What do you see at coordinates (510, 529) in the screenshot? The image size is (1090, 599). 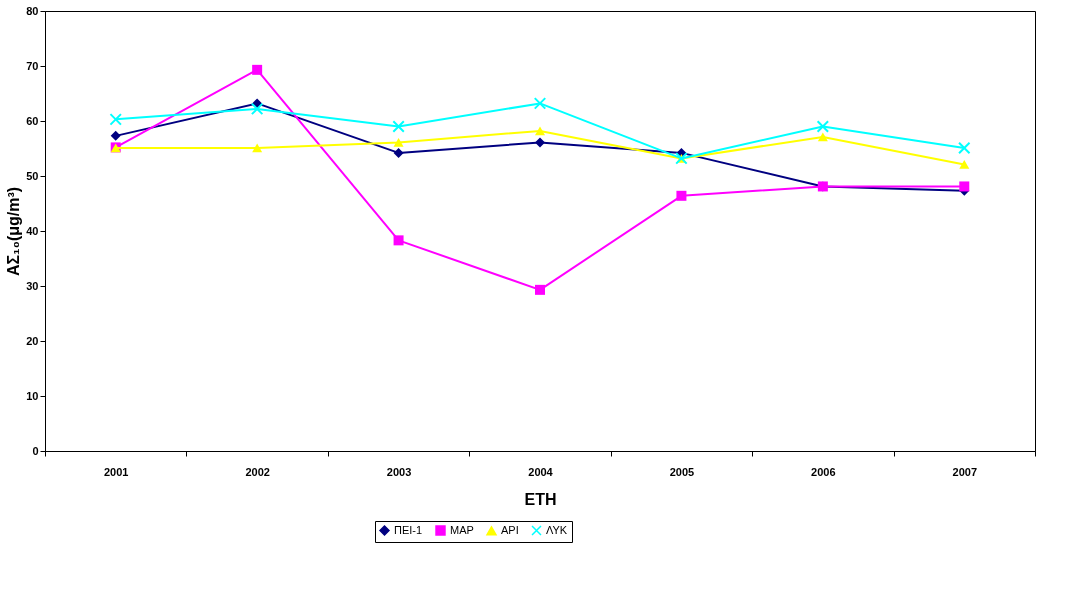 I see `legend-label: ΑΡΙ` at bounding box center [510, 529].